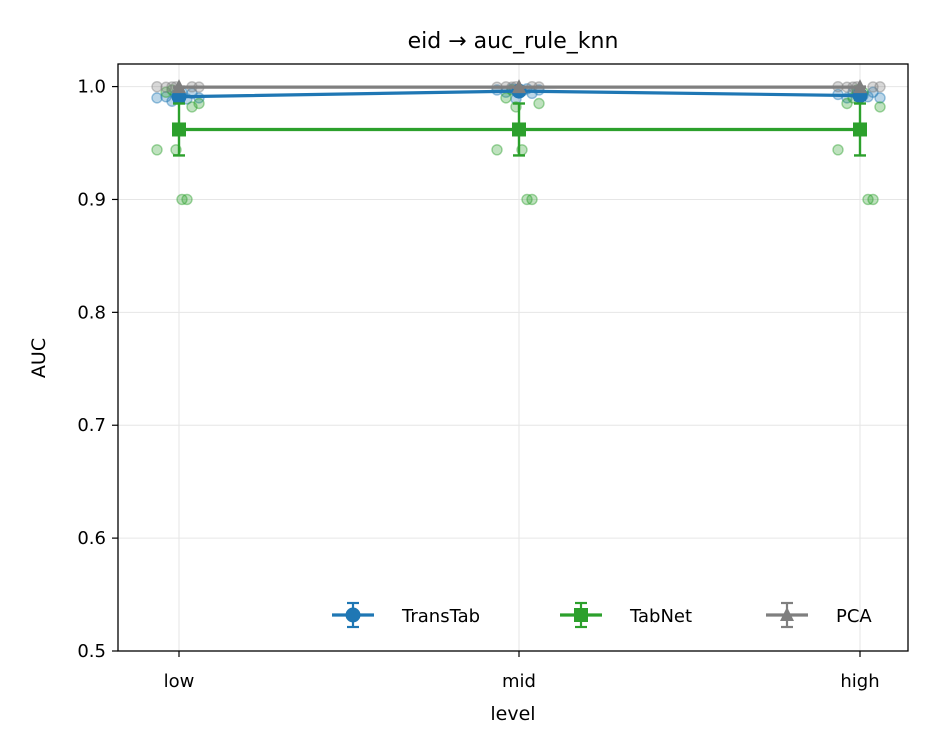  Describe the element at coordinates (512, 714) in the screenshot. I see `x-axis-label: level` at that location.